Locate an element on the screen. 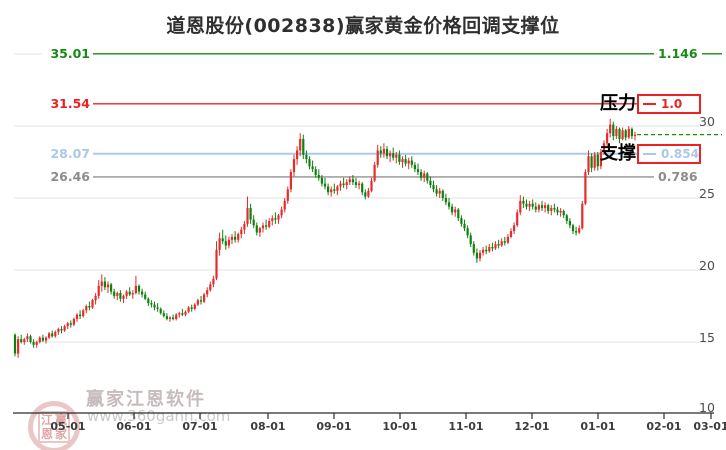  seal-char: 家 is located at coordinates (60, 433).